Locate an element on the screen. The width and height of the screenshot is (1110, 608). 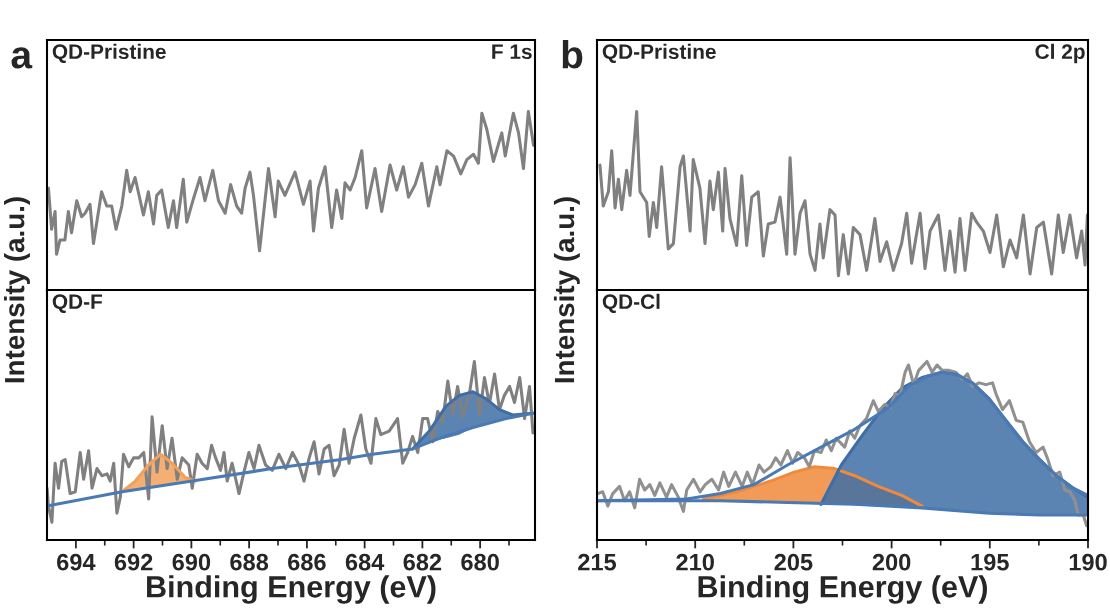
text: F 1s is located at coordinates (512, 52).